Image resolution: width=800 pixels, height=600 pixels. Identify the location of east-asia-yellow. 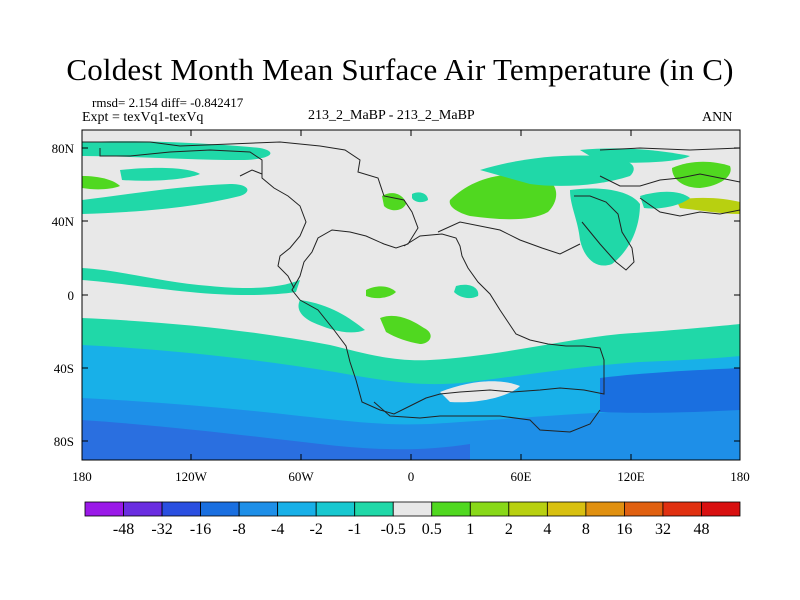
(708, 205).